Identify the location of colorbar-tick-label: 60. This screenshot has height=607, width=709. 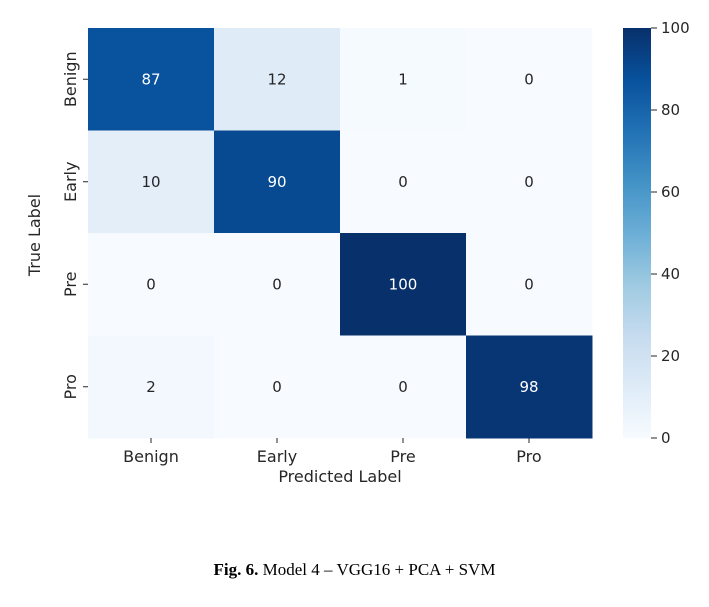
(670, 192).